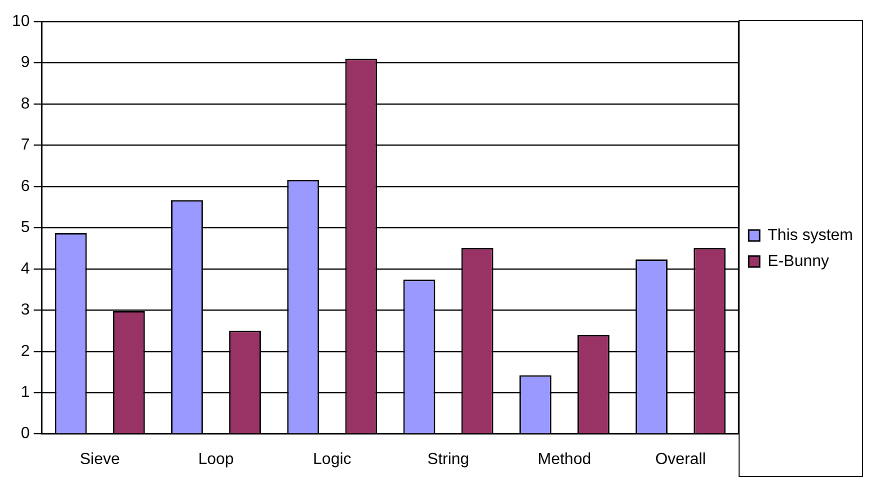 The height and width of the screenshot is (489, 875). Describe the element at coordinates (25, 351) in the screenshot. I see `y-tick-label: 2` at that location.